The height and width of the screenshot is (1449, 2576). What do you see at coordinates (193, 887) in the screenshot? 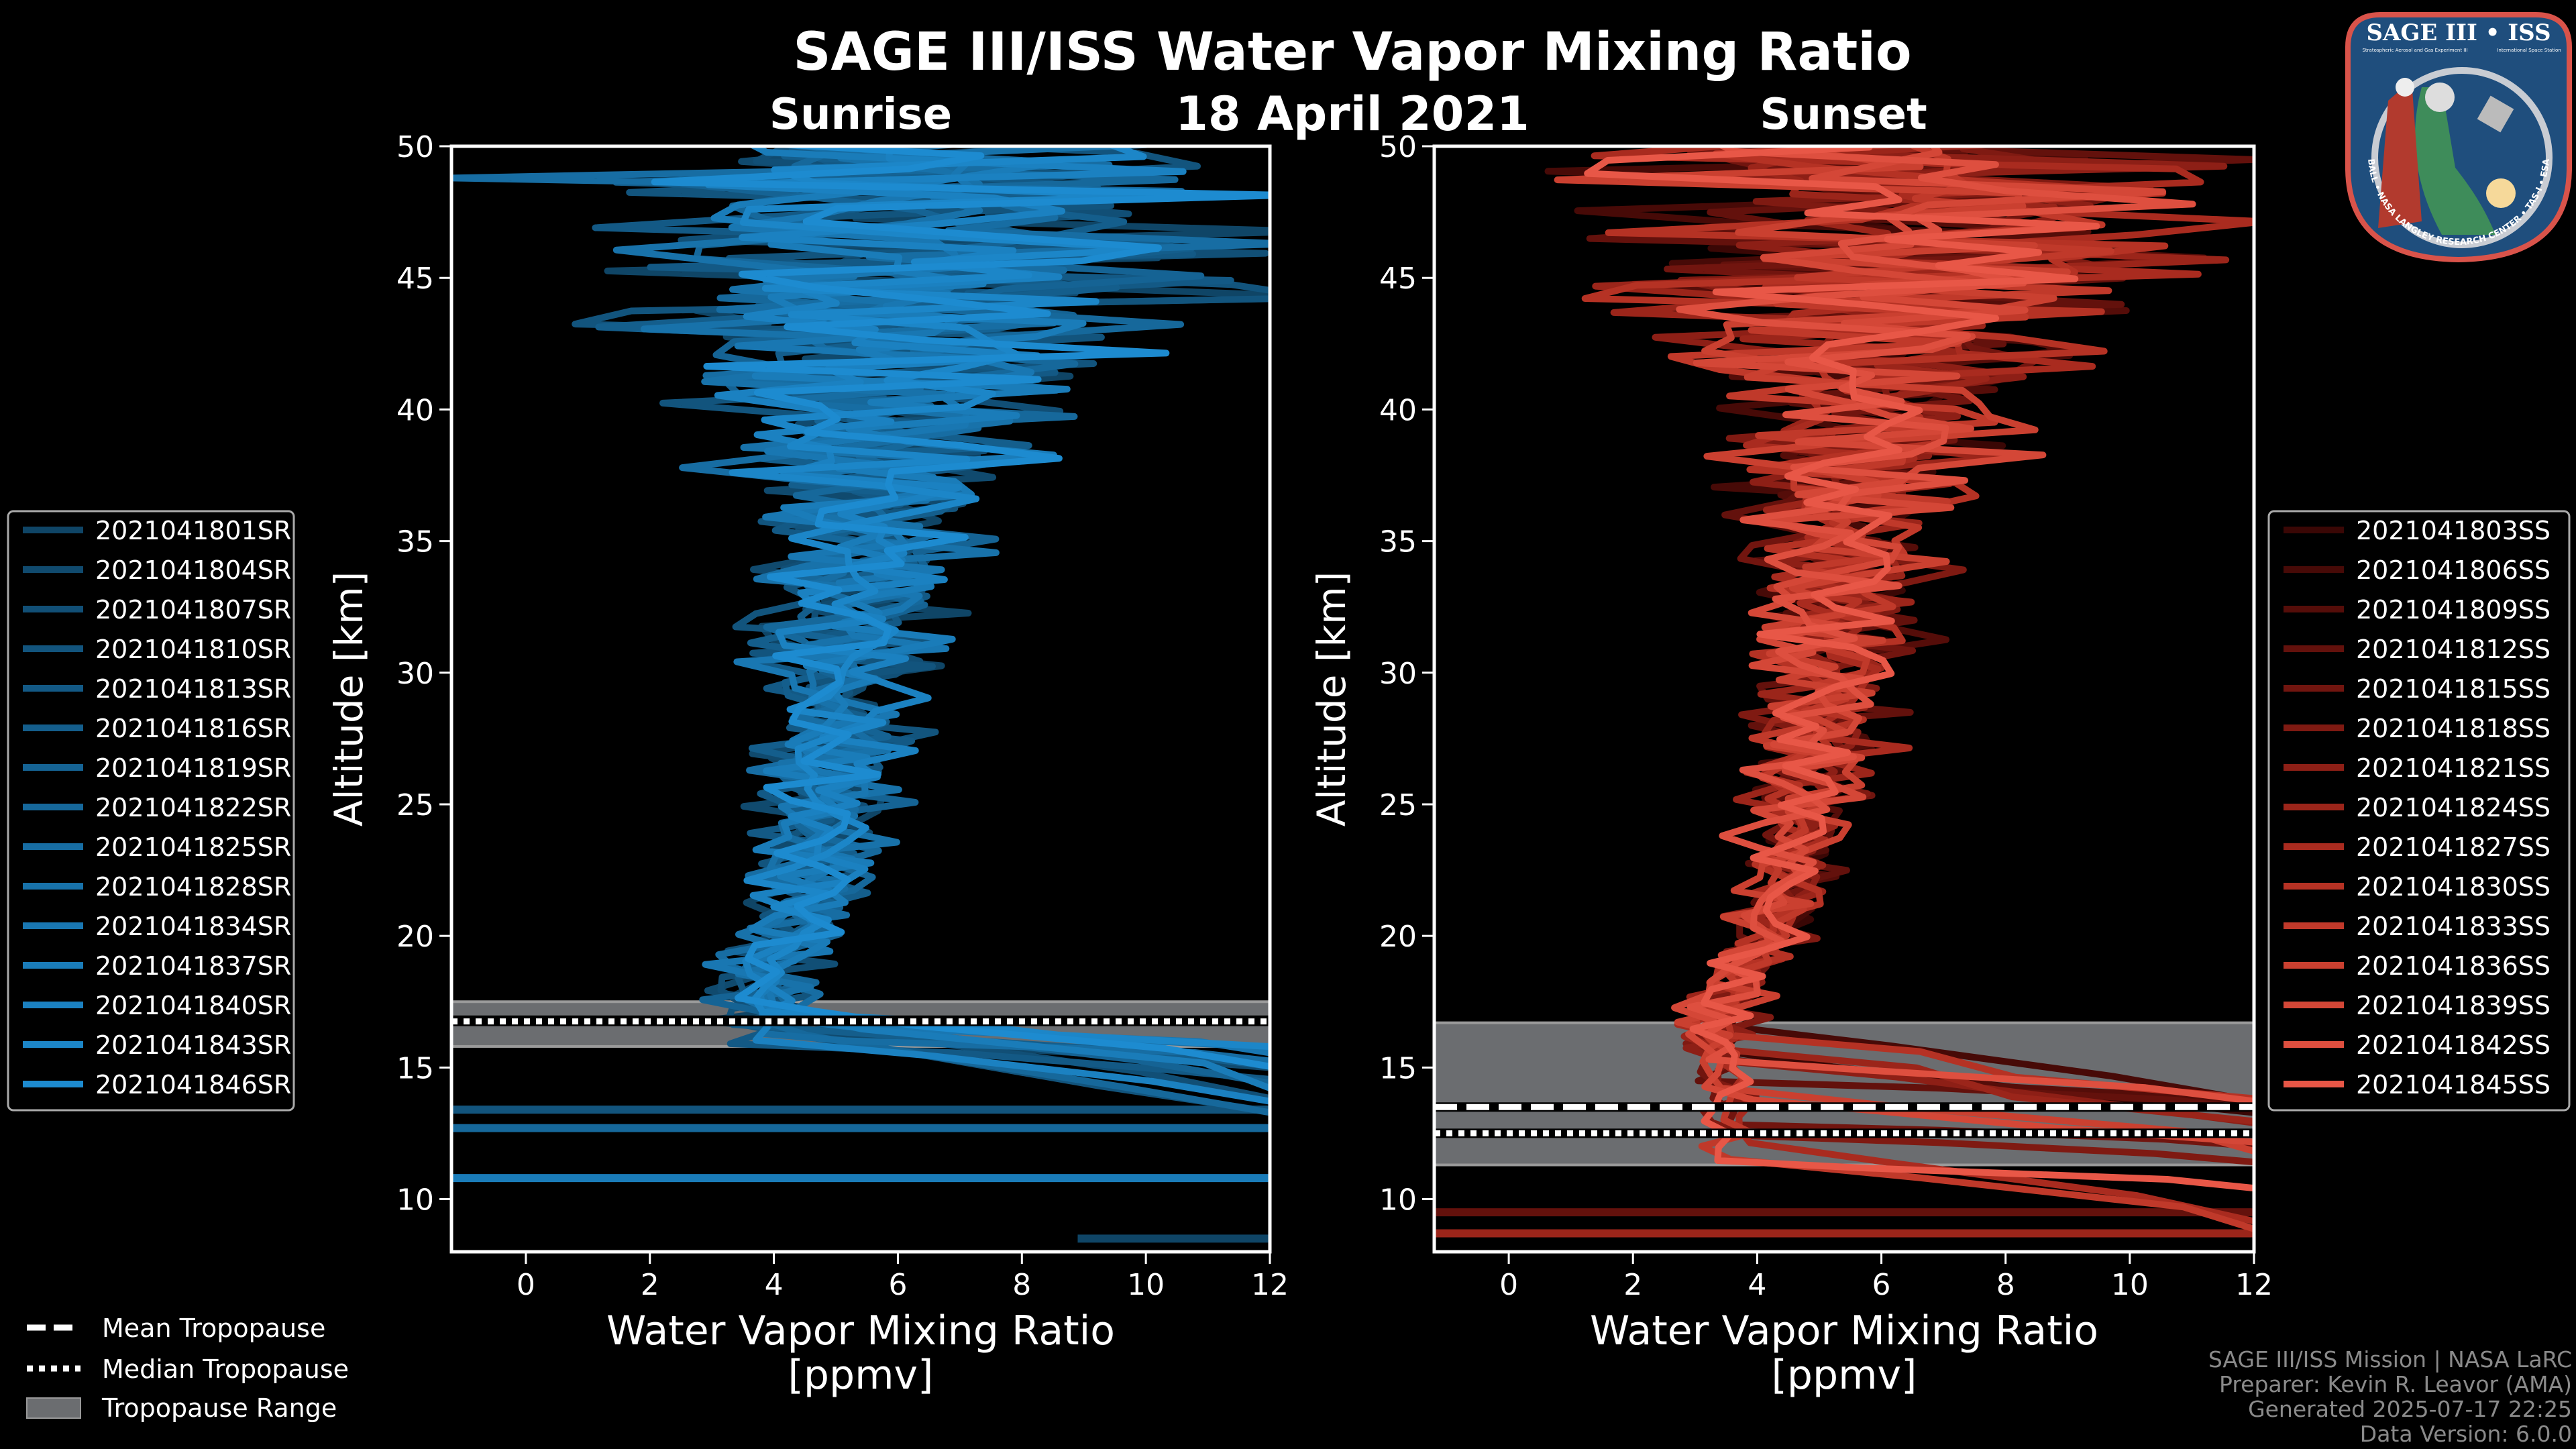
I see `legend-label: 2021041828SR` at bounding box center [193, 887].